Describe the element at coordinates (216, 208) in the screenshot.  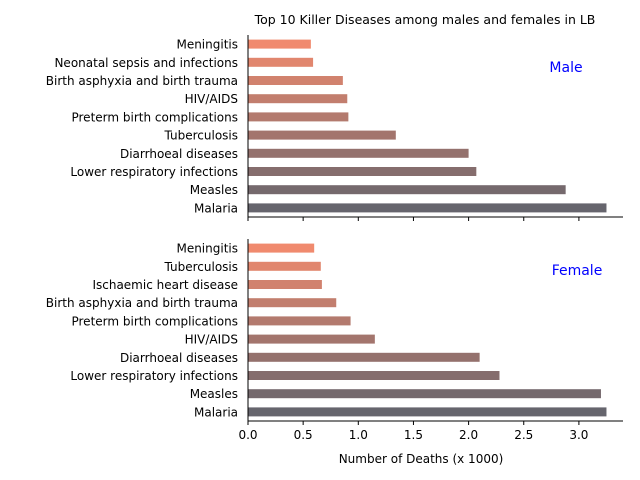
I see `male-category-label: Malaria` at that location.